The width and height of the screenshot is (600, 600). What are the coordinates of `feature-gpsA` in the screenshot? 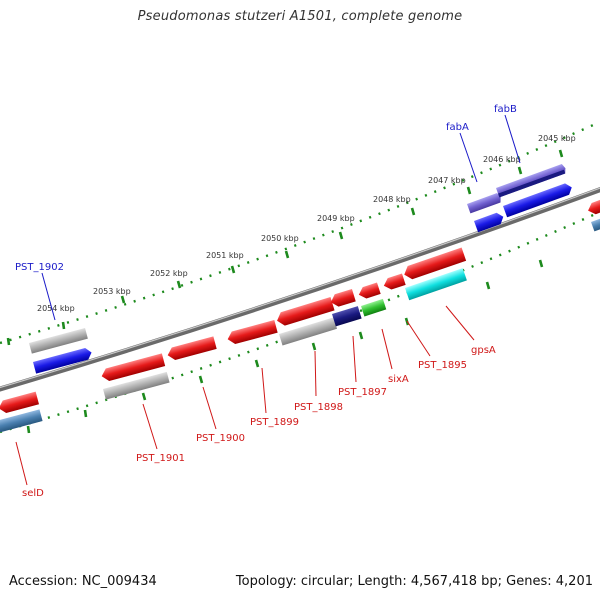 It's located at (434, 264).